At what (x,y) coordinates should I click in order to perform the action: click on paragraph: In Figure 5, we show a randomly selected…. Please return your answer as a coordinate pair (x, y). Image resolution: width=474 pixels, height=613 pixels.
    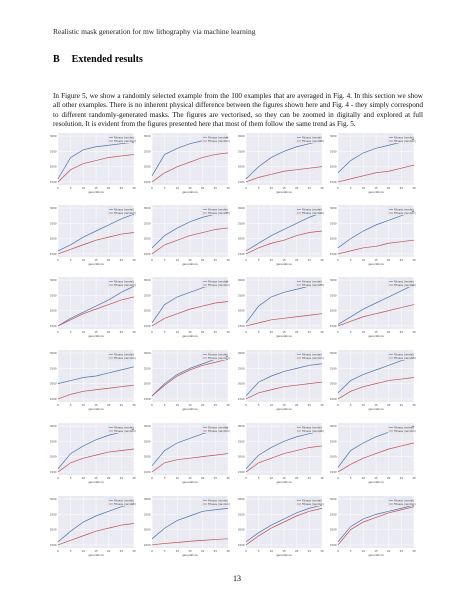
    Looking at the image, I should click on (238, 110).